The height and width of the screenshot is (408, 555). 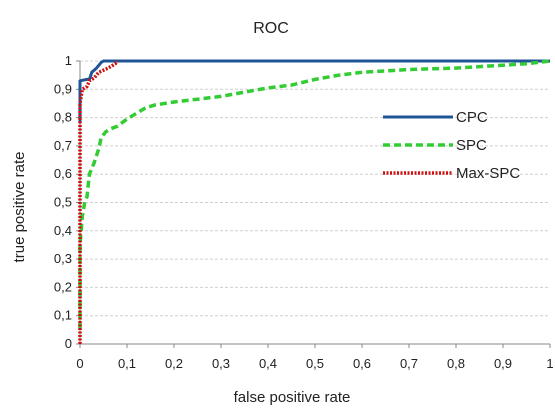 I want to click on legend-label: SPC, so click(x=471, y=145).